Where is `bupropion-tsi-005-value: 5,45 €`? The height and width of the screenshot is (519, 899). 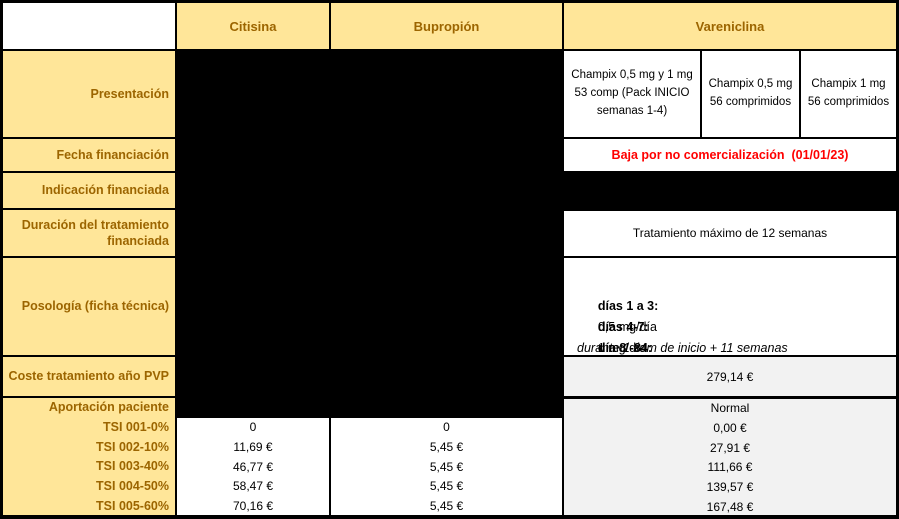 bupropion-tsi-005-value: 5,45 € is located at coordinates (446, 506).